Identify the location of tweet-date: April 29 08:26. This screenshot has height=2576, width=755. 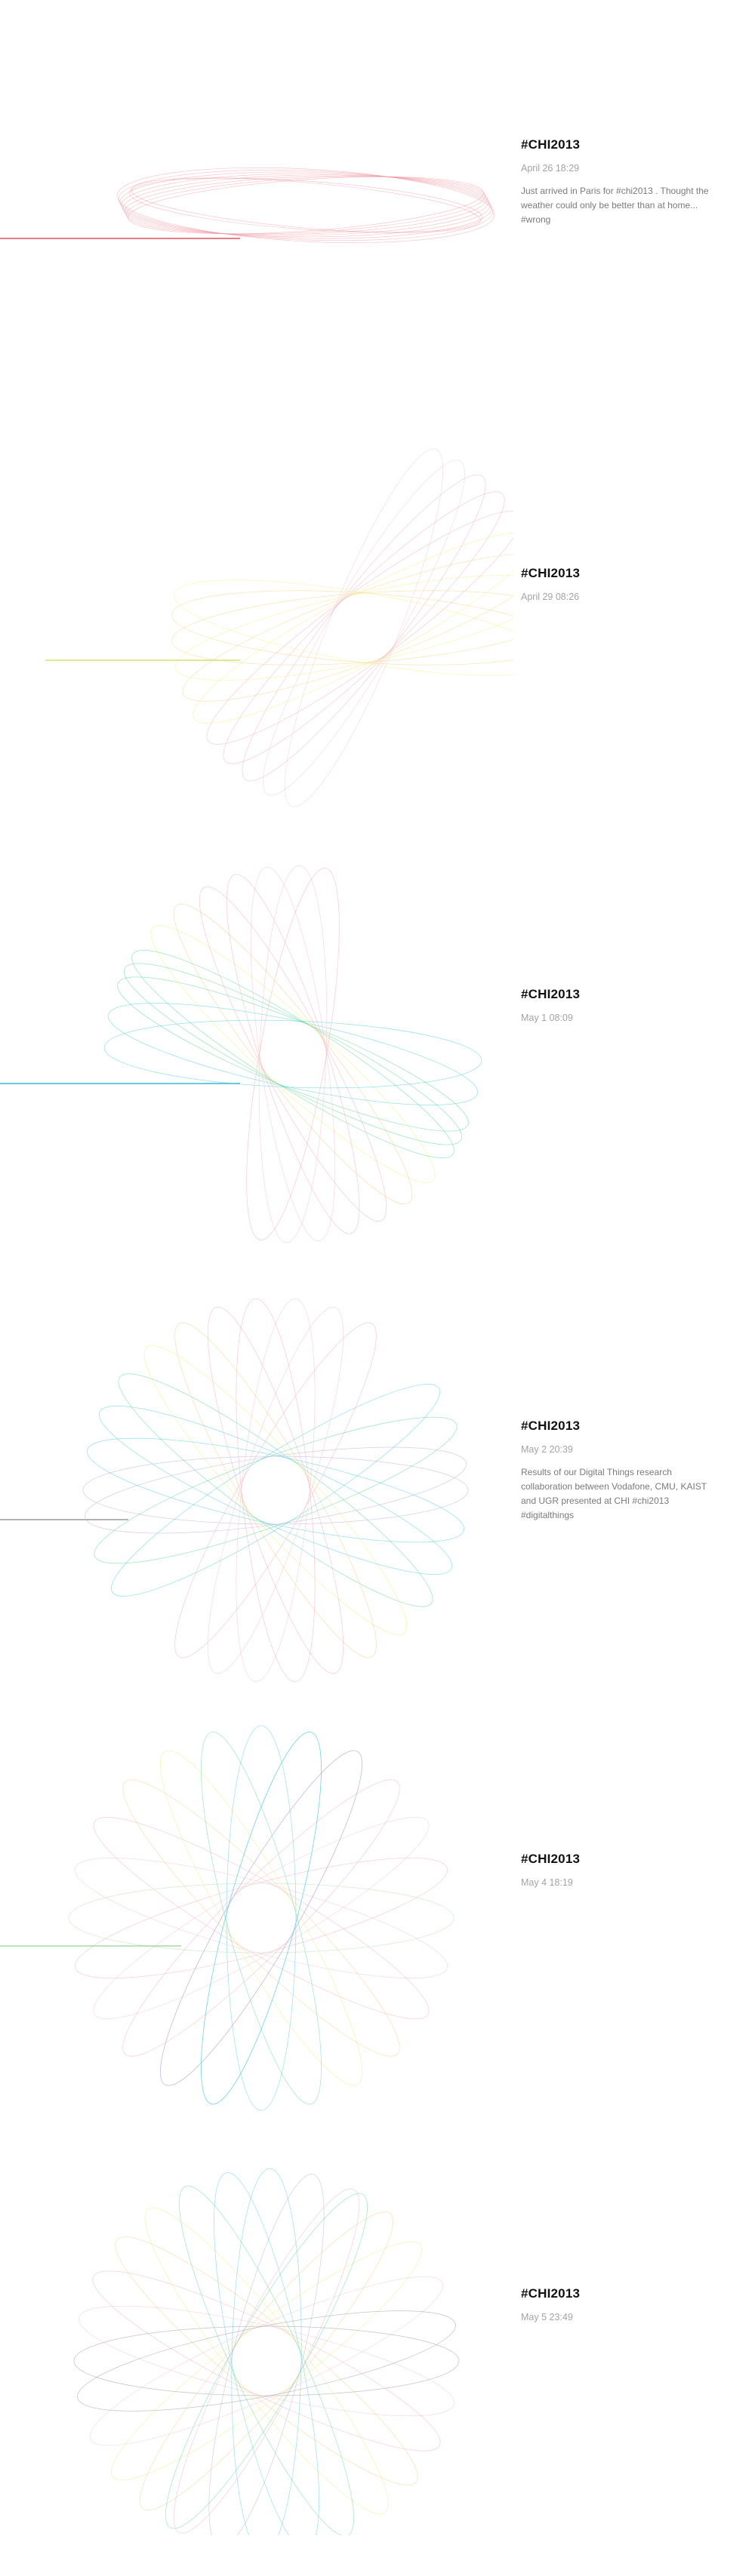
(551, 597).